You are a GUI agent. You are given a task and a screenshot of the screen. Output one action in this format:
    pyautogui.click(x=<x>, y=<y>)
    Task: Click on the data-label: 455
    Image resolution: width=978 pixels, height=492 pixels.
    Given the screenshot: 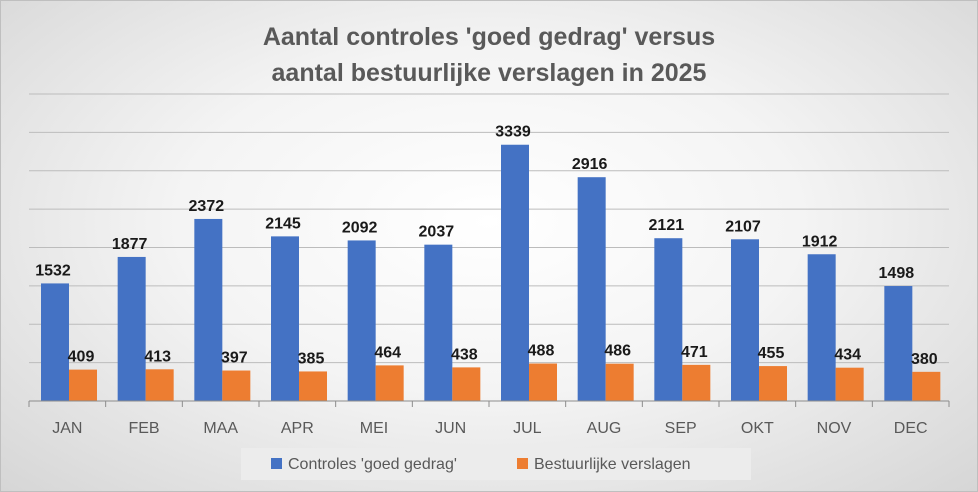 What is the action you would take?
    pyautogui.click(x=771, y=353)
    